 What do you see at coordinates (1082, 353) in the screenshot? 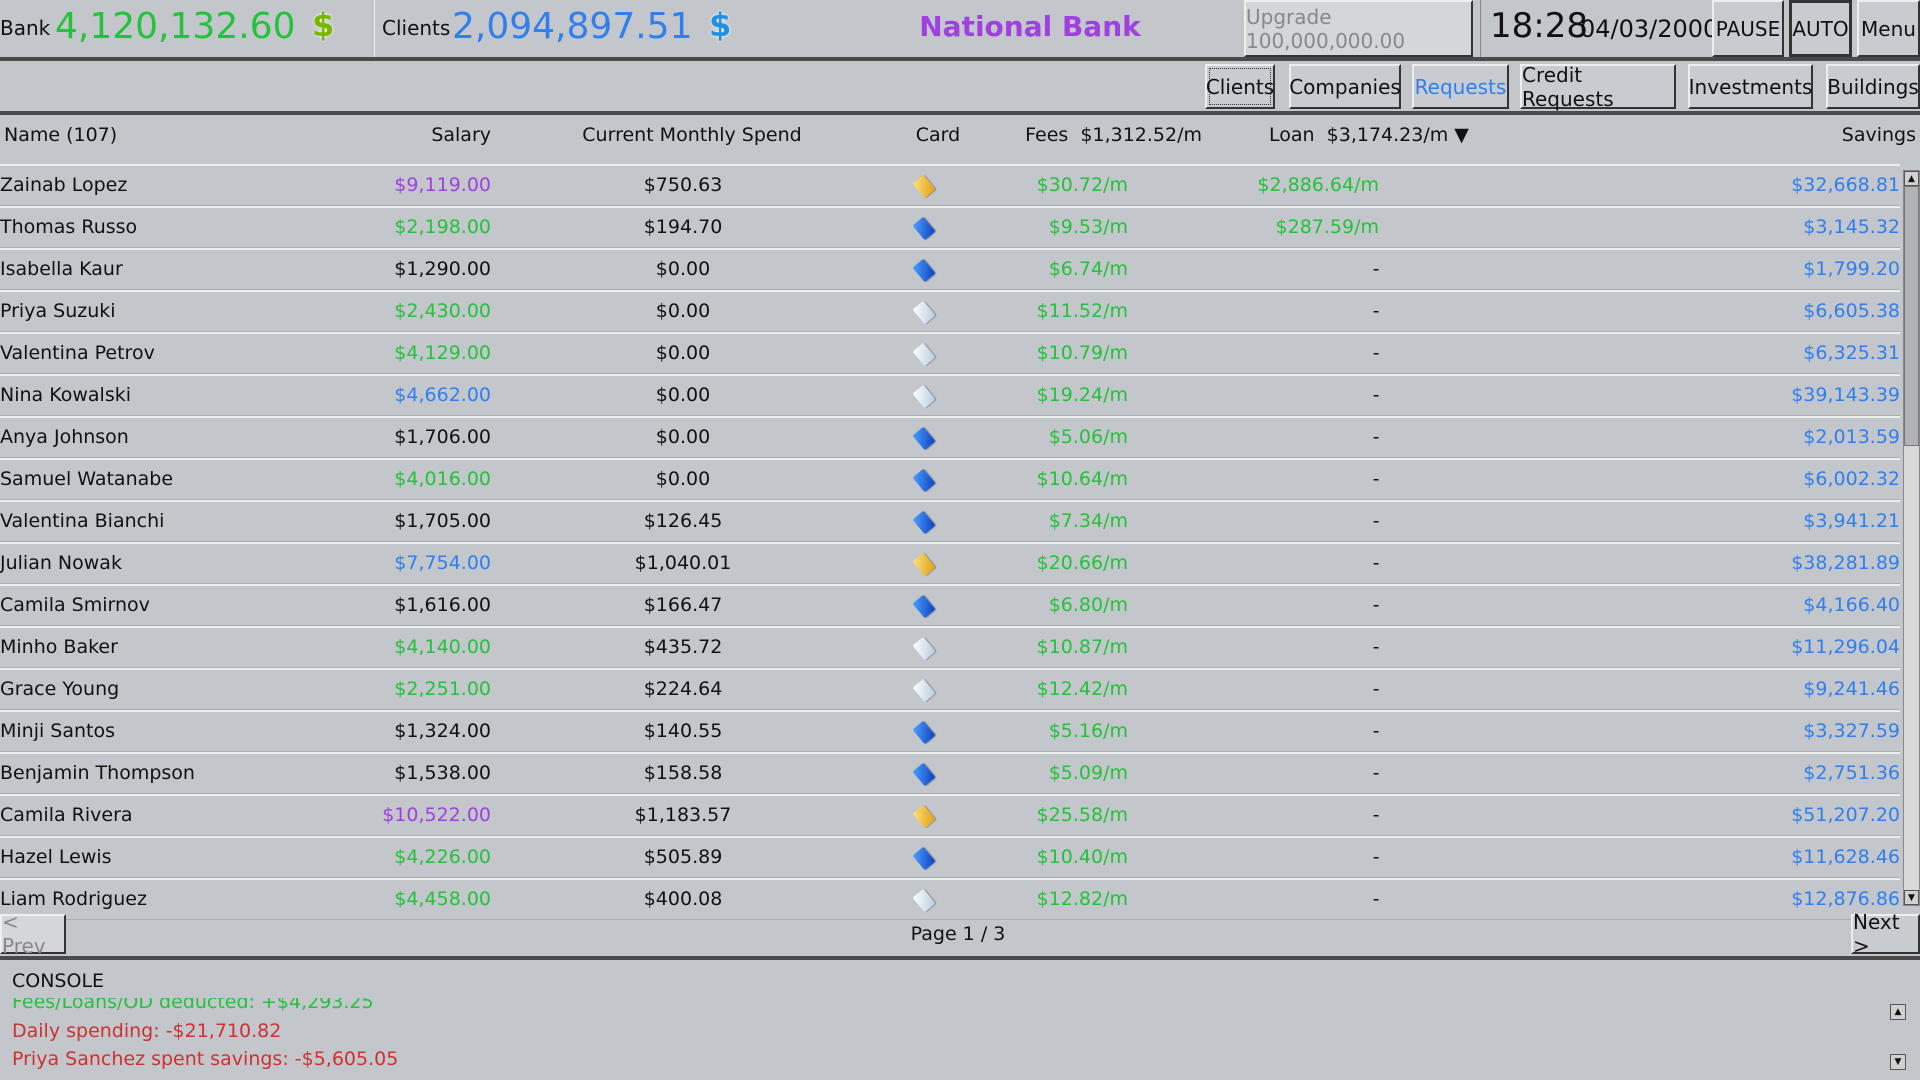
I see `fees: $10.79/m` at bounding box center [1082, 353].